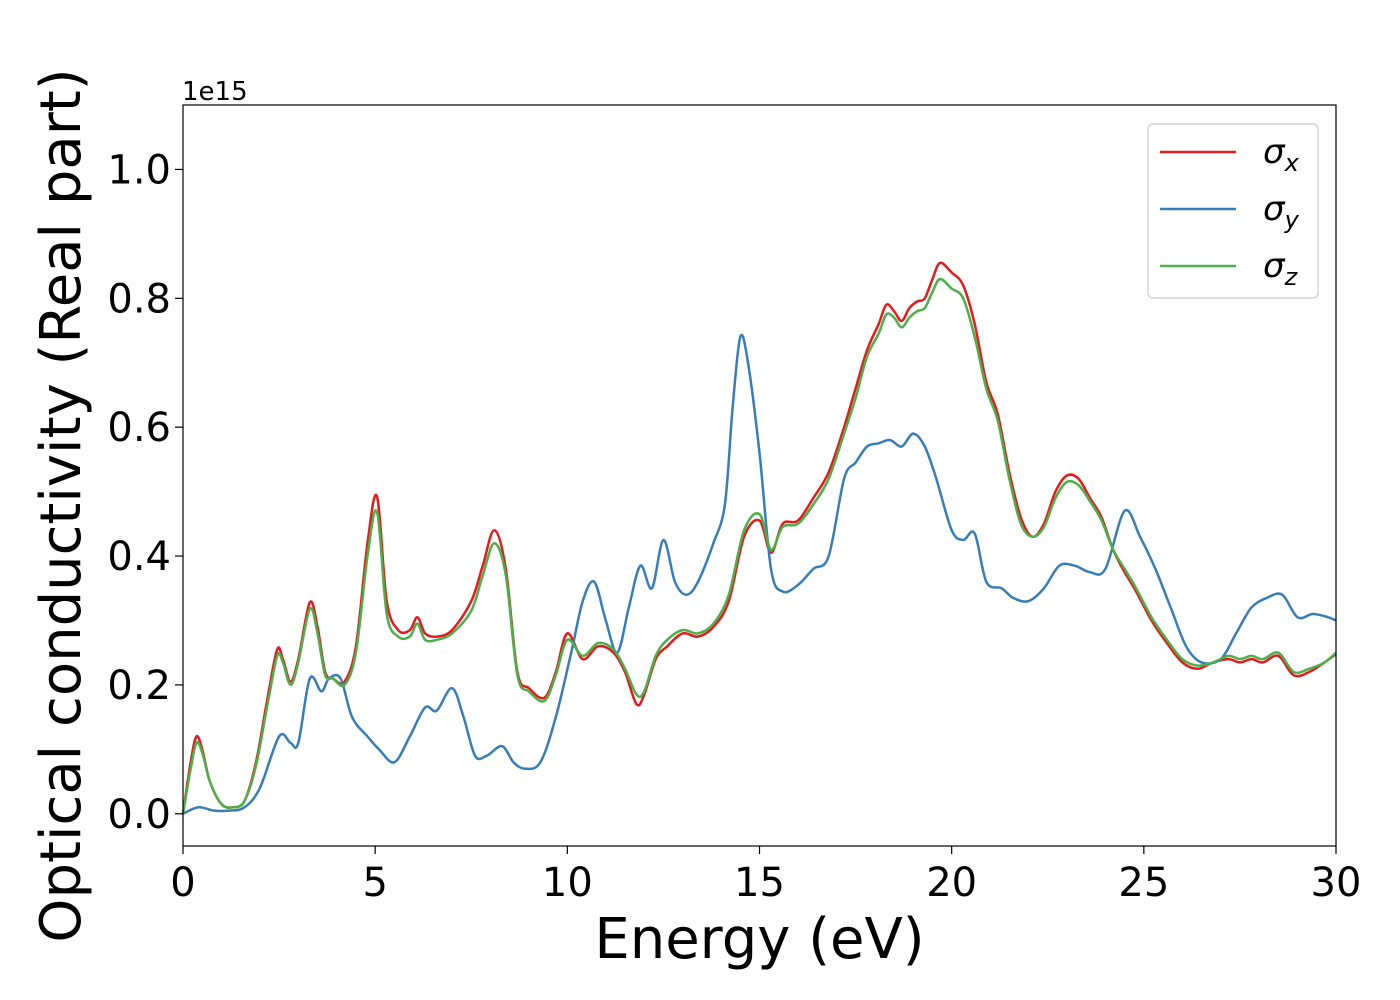 The height and width of the screenshot is (1000, 1400). What do you see at coordinates (1143, 883) in the screenshot?
I see `x-tick-label: 25` at bounding box center [1143, 883].